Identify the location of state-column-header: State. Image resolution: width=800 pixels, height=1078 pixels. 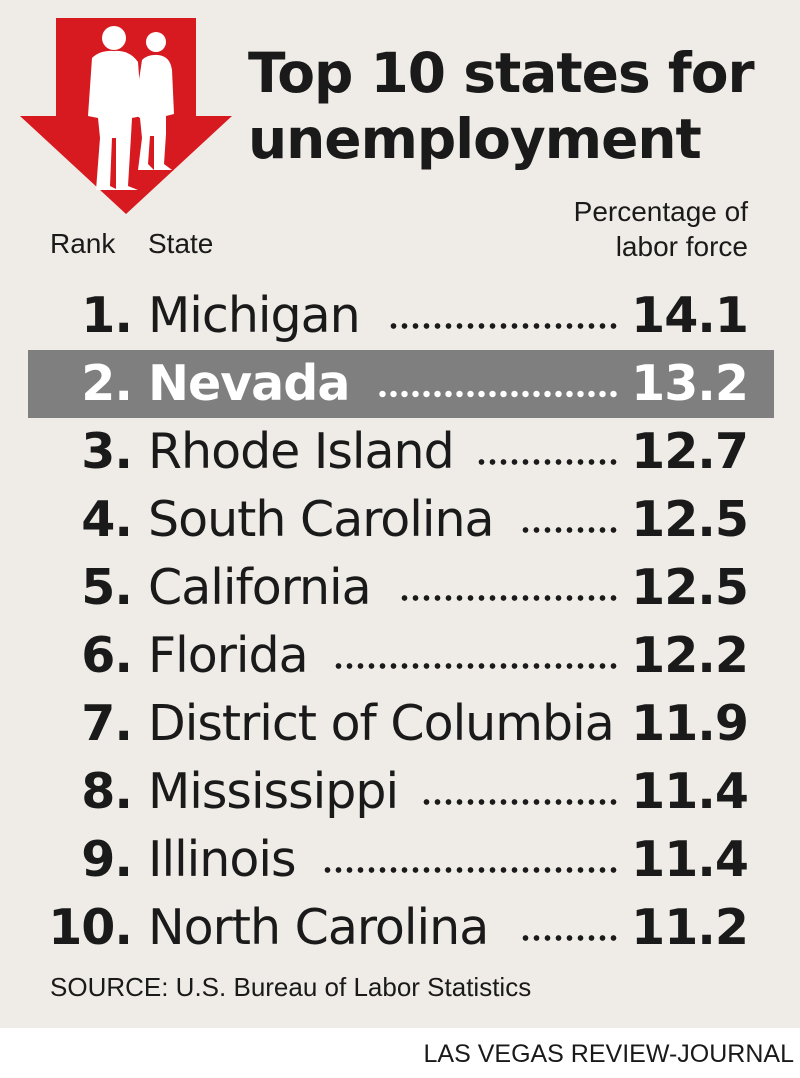
(181, 243).